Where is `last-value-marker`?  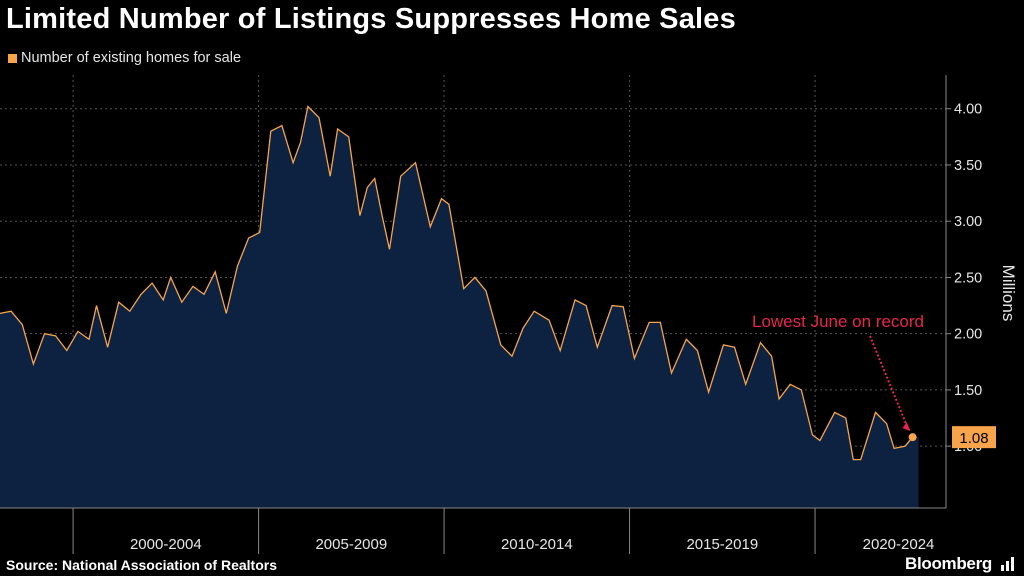 last-value-marker is located at coordinates (912, 437).